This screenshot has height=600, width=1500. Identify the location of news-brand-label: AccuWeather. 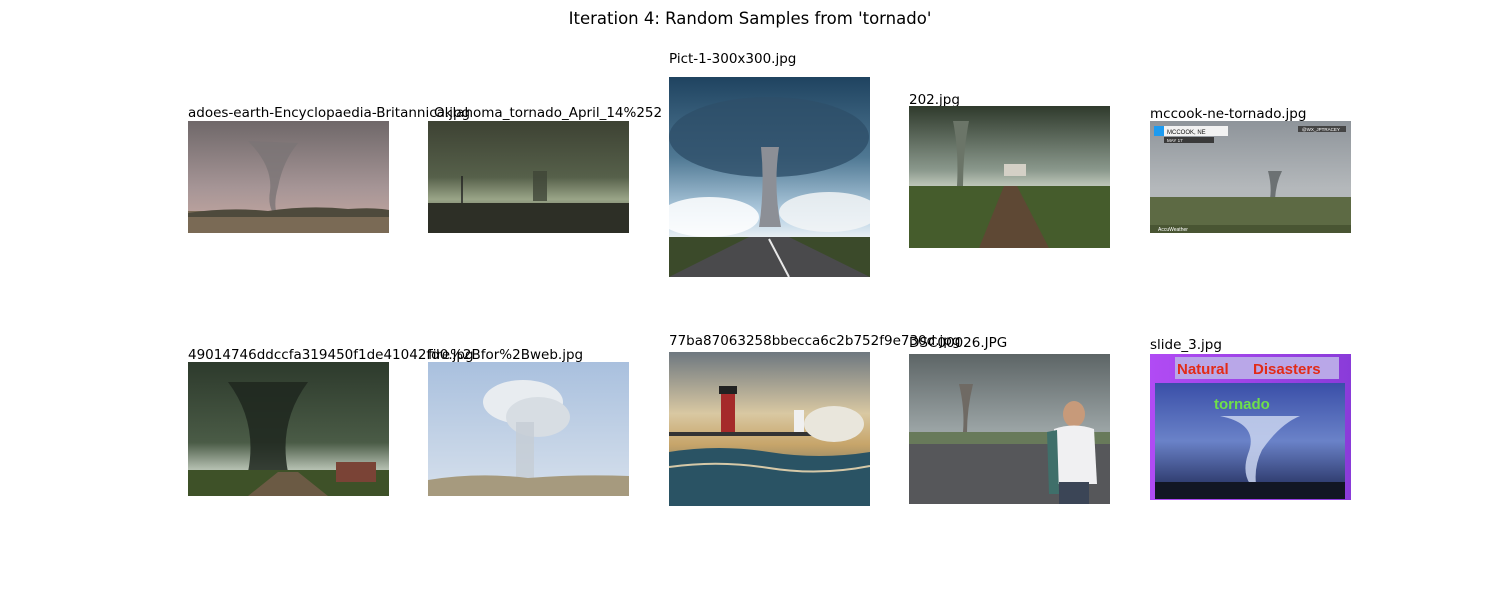
(1173, 230).